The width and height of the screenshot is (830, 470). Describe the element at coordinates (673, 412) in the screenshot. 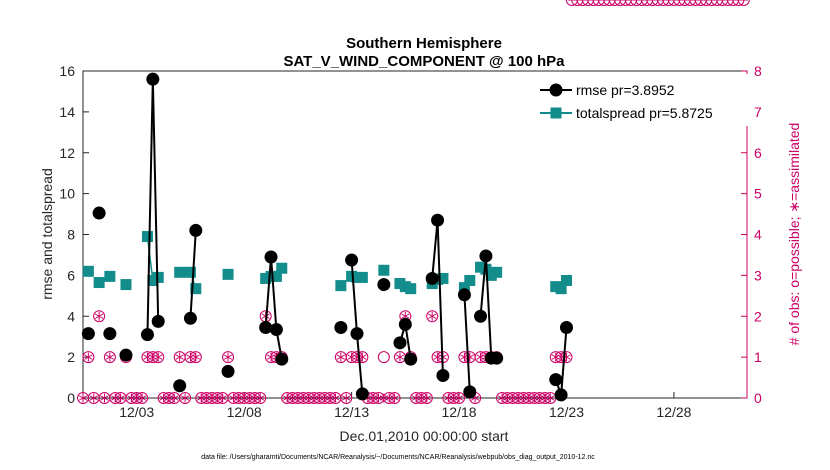

I see `x-tick-label: 12/28` at that location.